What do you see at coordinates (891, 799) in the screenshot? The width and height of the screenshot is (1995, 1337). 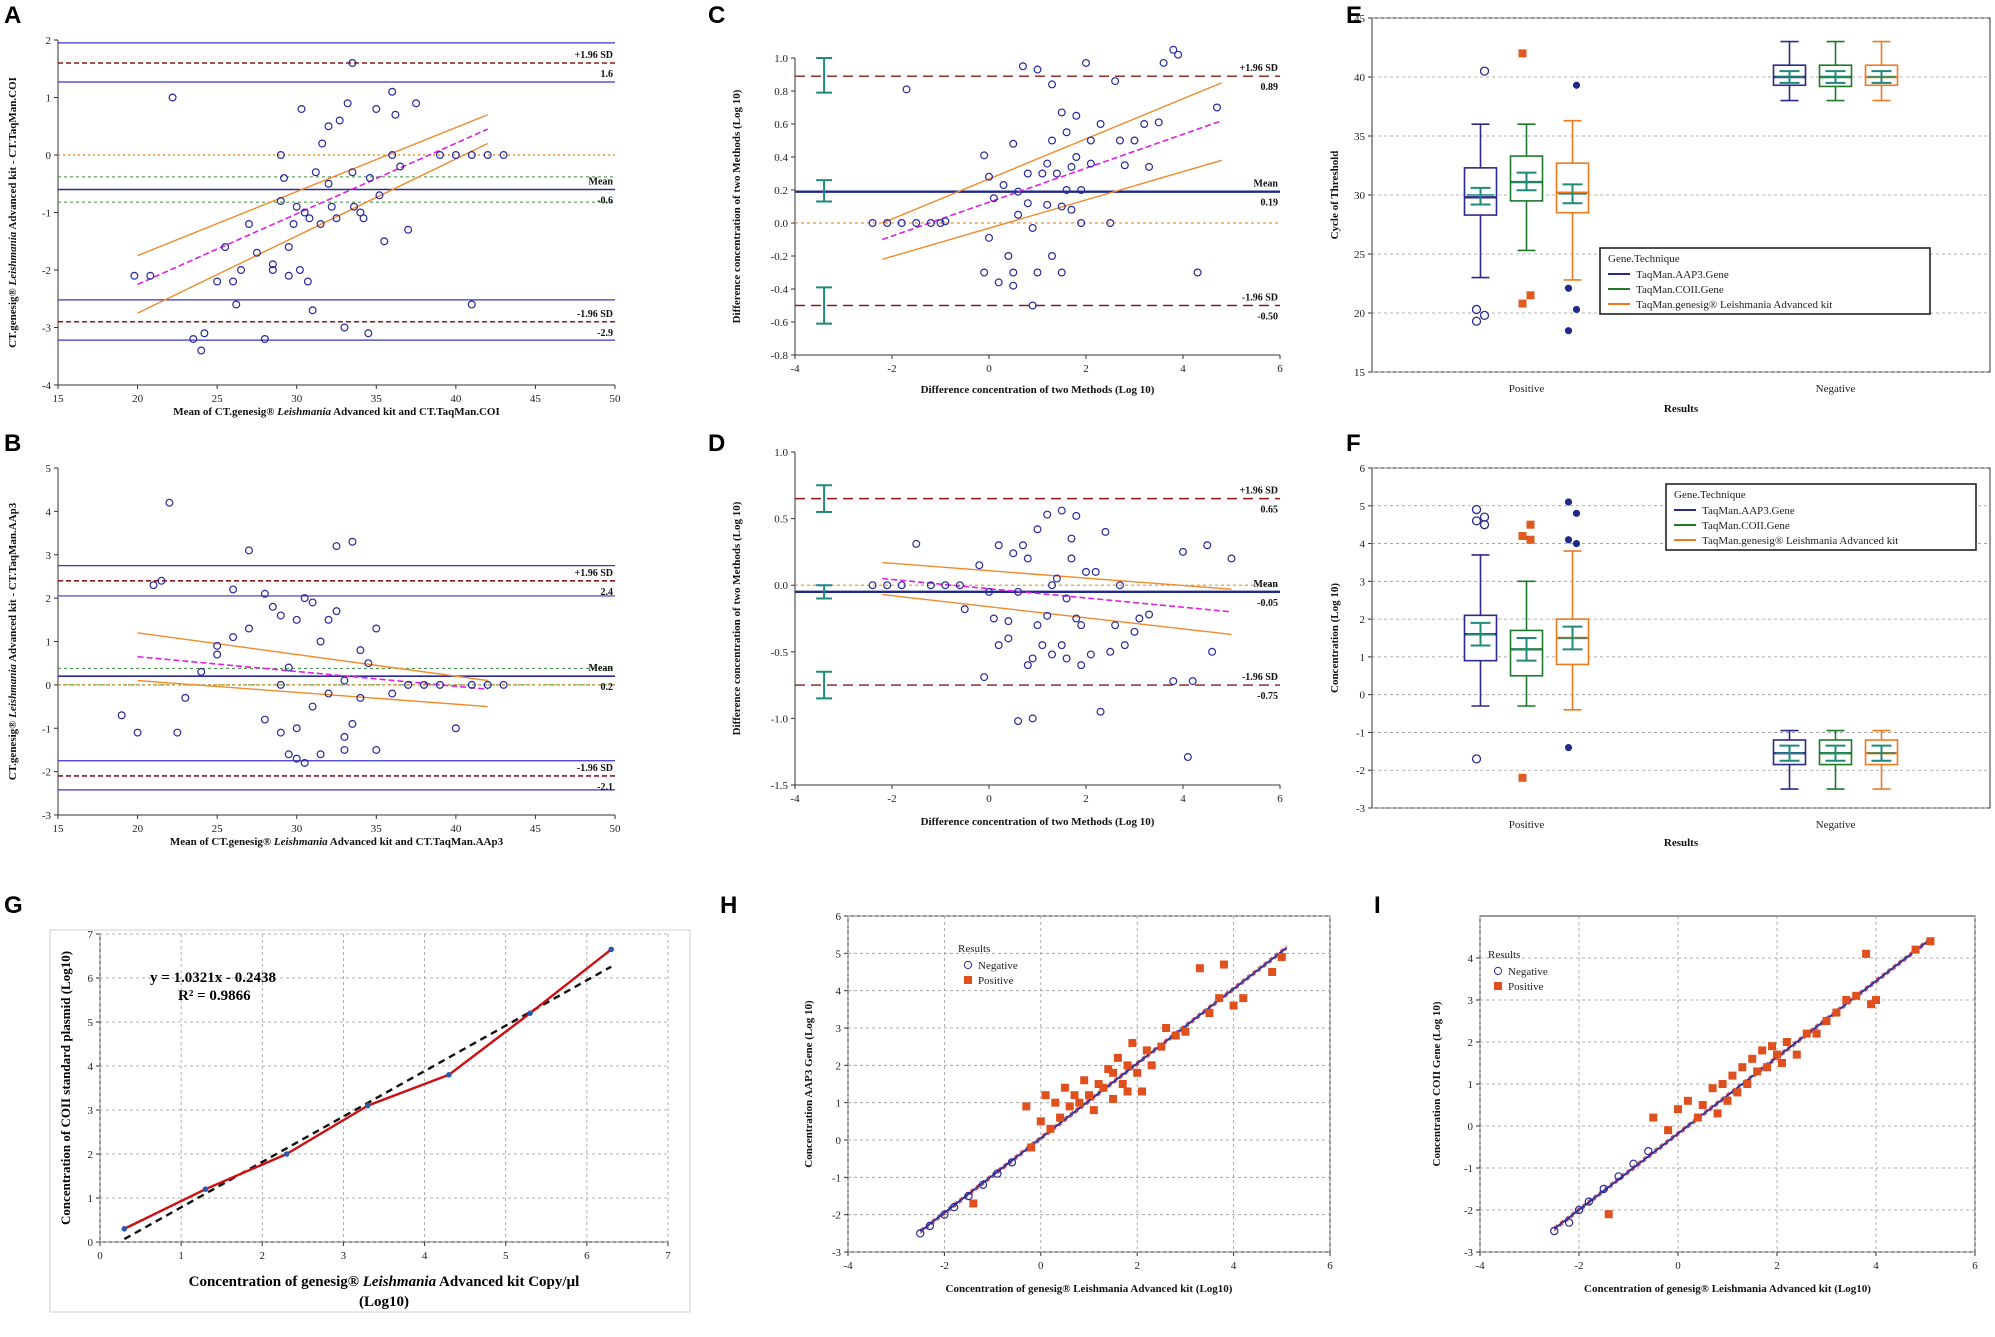 I see `x-tick-label: -2` at bounding box center [891, 799].